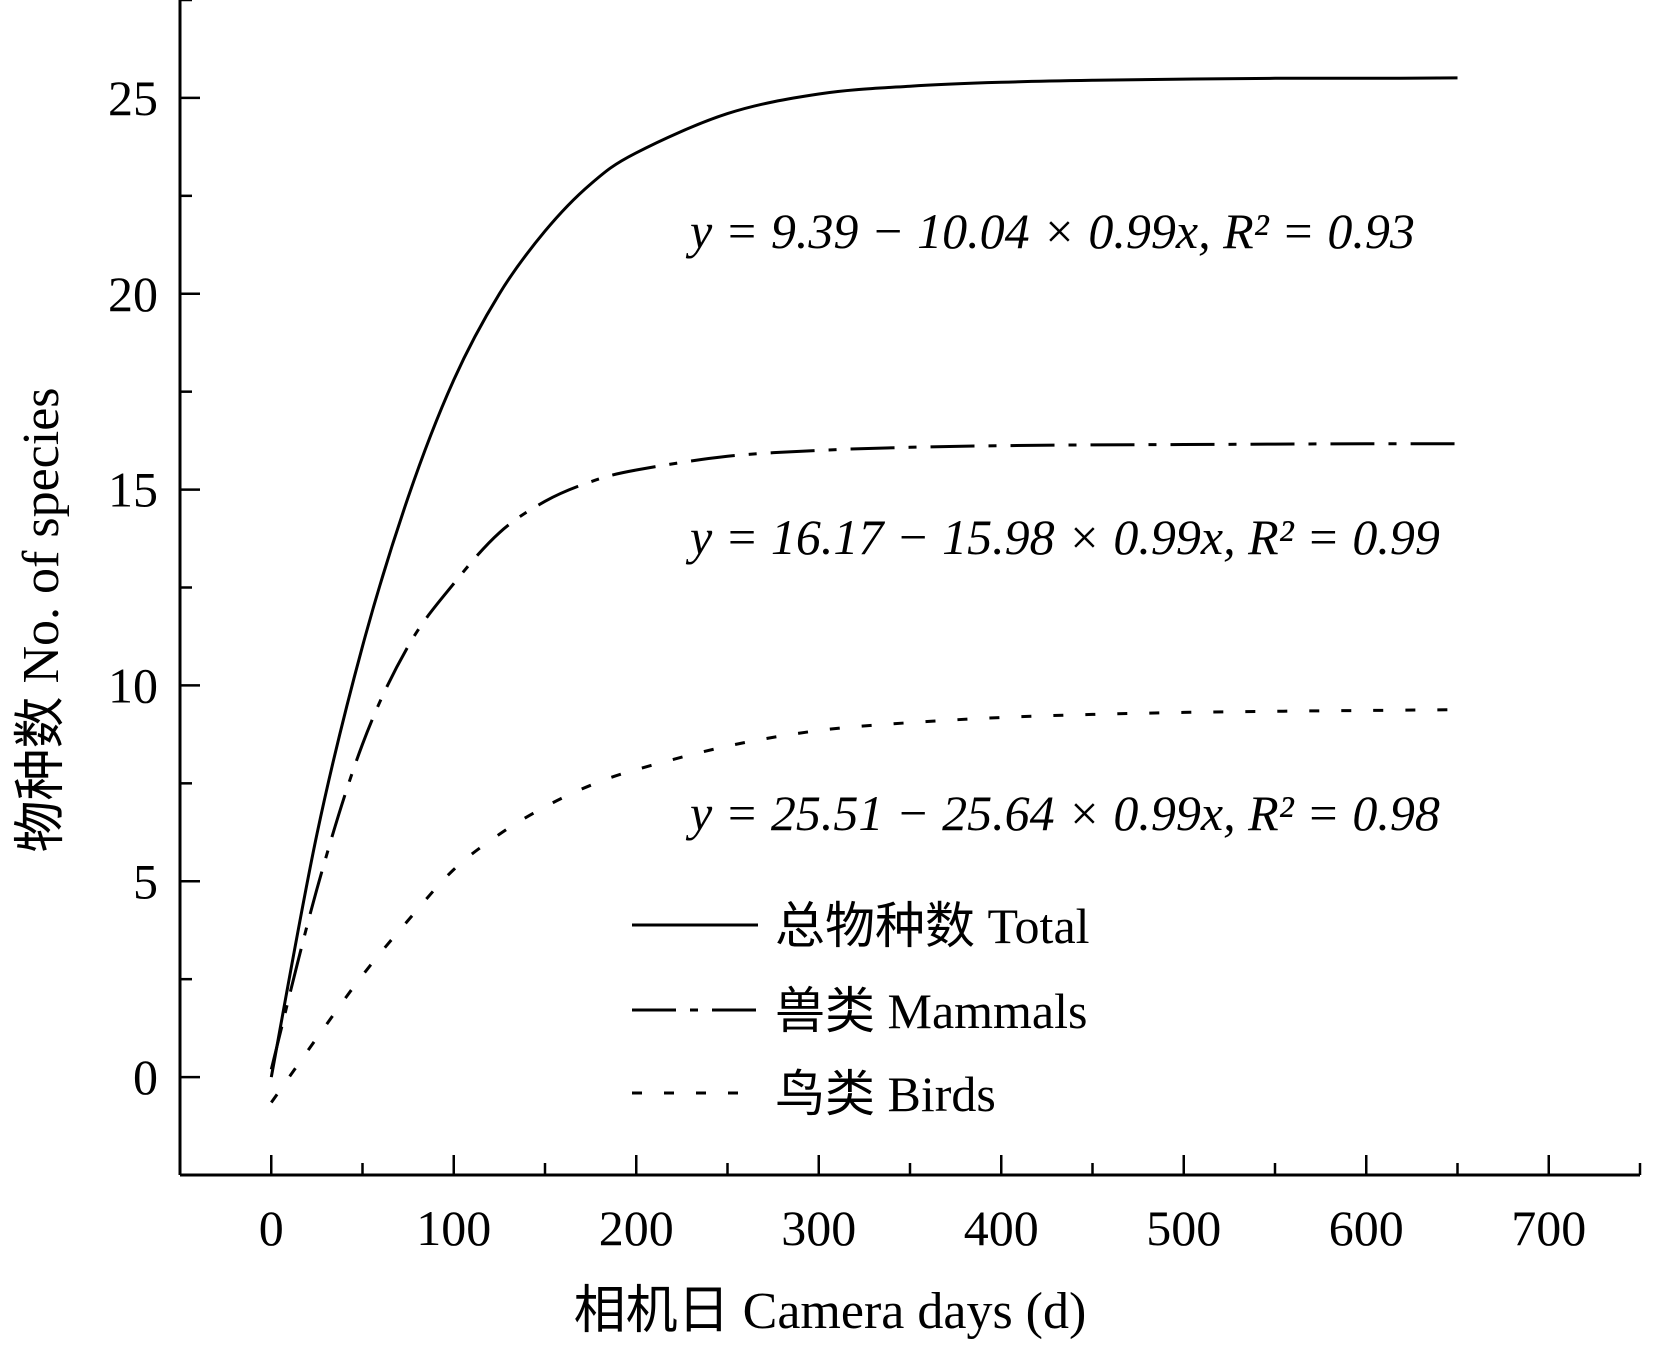 Image resolution: width=1655 pixels, height=1348 pixels. Describe the element at coordinates (830, 1311) in the screenshot. I see `x-axis-title: 相机日 Camera days (d)` at that location.